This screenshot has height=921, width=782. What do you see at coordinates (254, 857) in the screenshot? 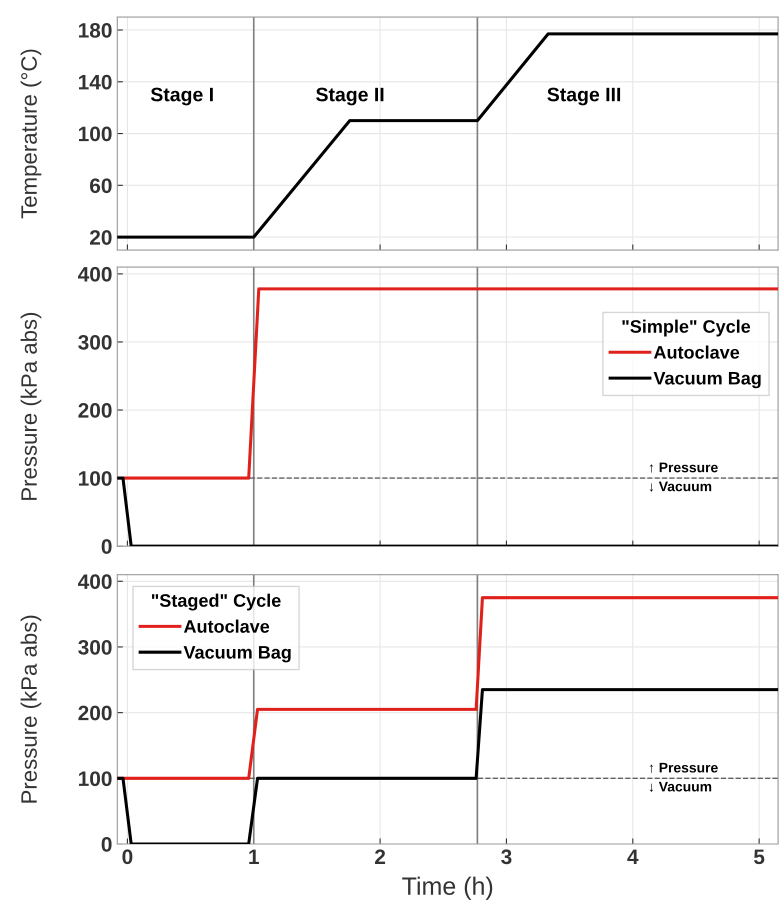
I see `x-tick-label: 1` at bounding box center [254, 857].